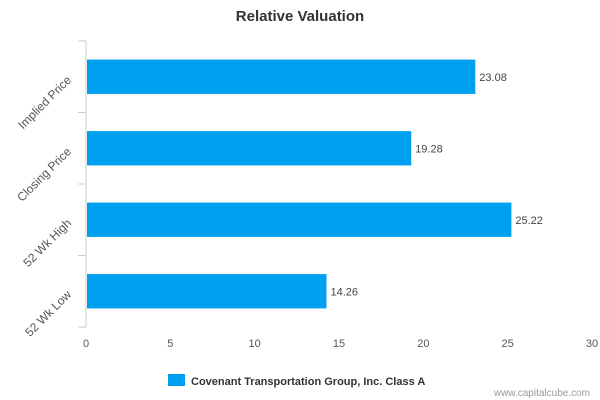 The image size is (600, 400). Describe the element at coordinates (300, 16) in the screenshot. I see `chart-title: Relative Valuation` at that location.